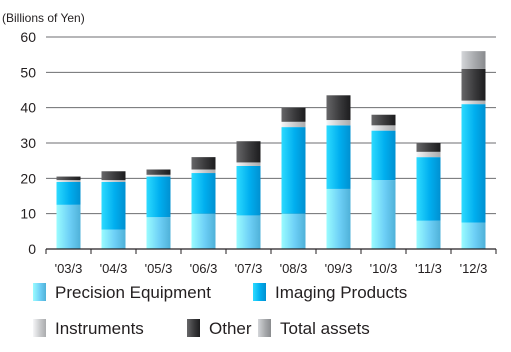  I want to click on x-tick-label: '07/3, so click(249, 268).